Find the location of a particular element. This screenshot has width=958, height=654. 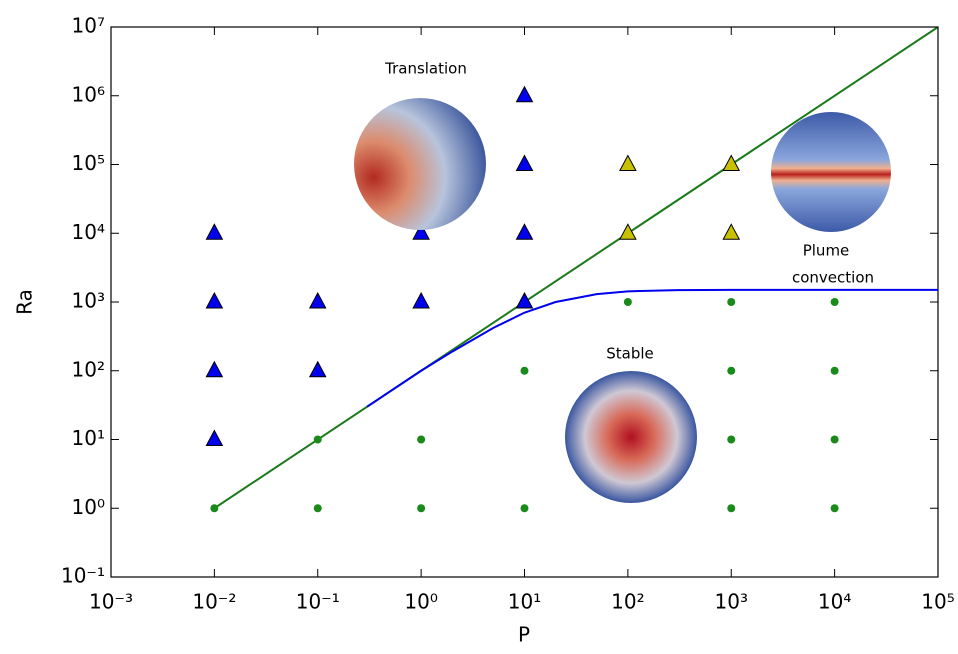

annotation: convection is located at coordinates (833, 278).